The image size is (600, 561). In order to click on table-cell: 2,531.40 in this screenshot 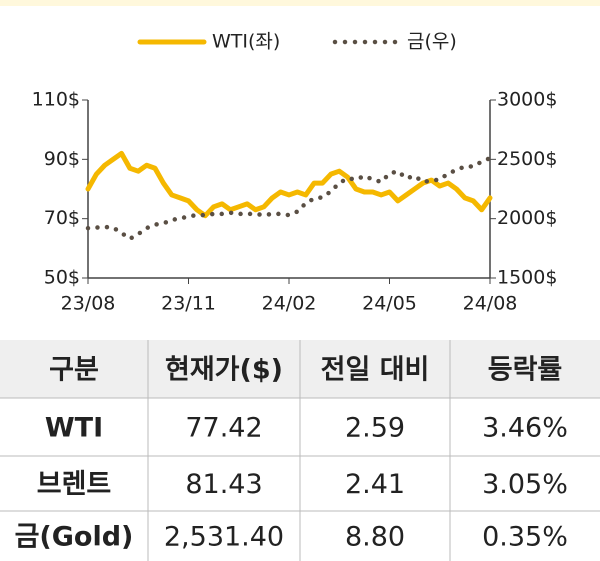, I will do `click(224, 537)`.